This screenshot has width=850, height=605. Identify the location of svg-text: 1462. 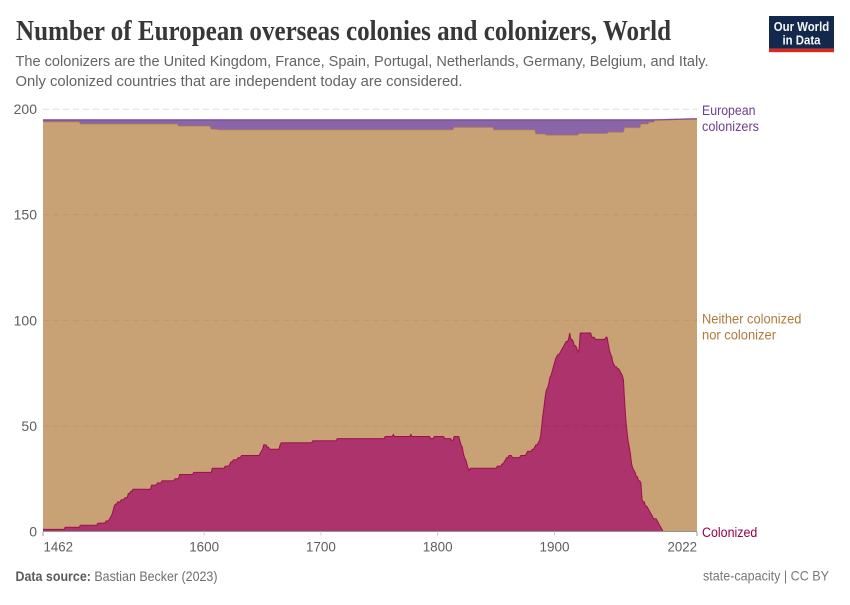
(59, 547).